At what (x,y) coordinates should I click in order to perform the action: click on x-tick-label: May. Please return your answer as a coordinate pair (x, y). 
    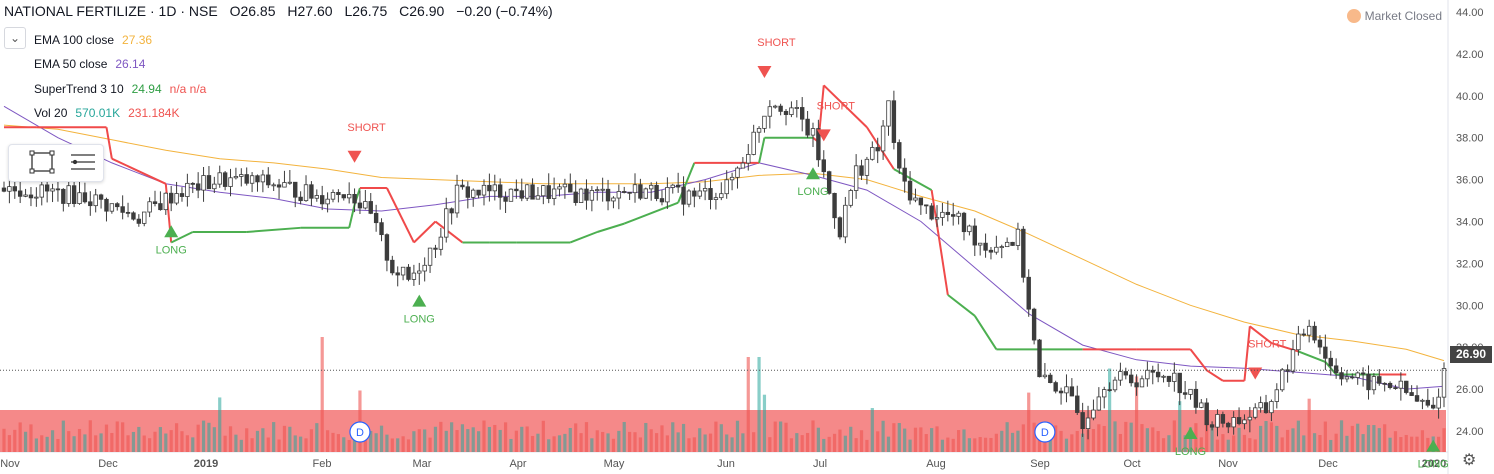
    Looking at the image, I should click on (614, 464).